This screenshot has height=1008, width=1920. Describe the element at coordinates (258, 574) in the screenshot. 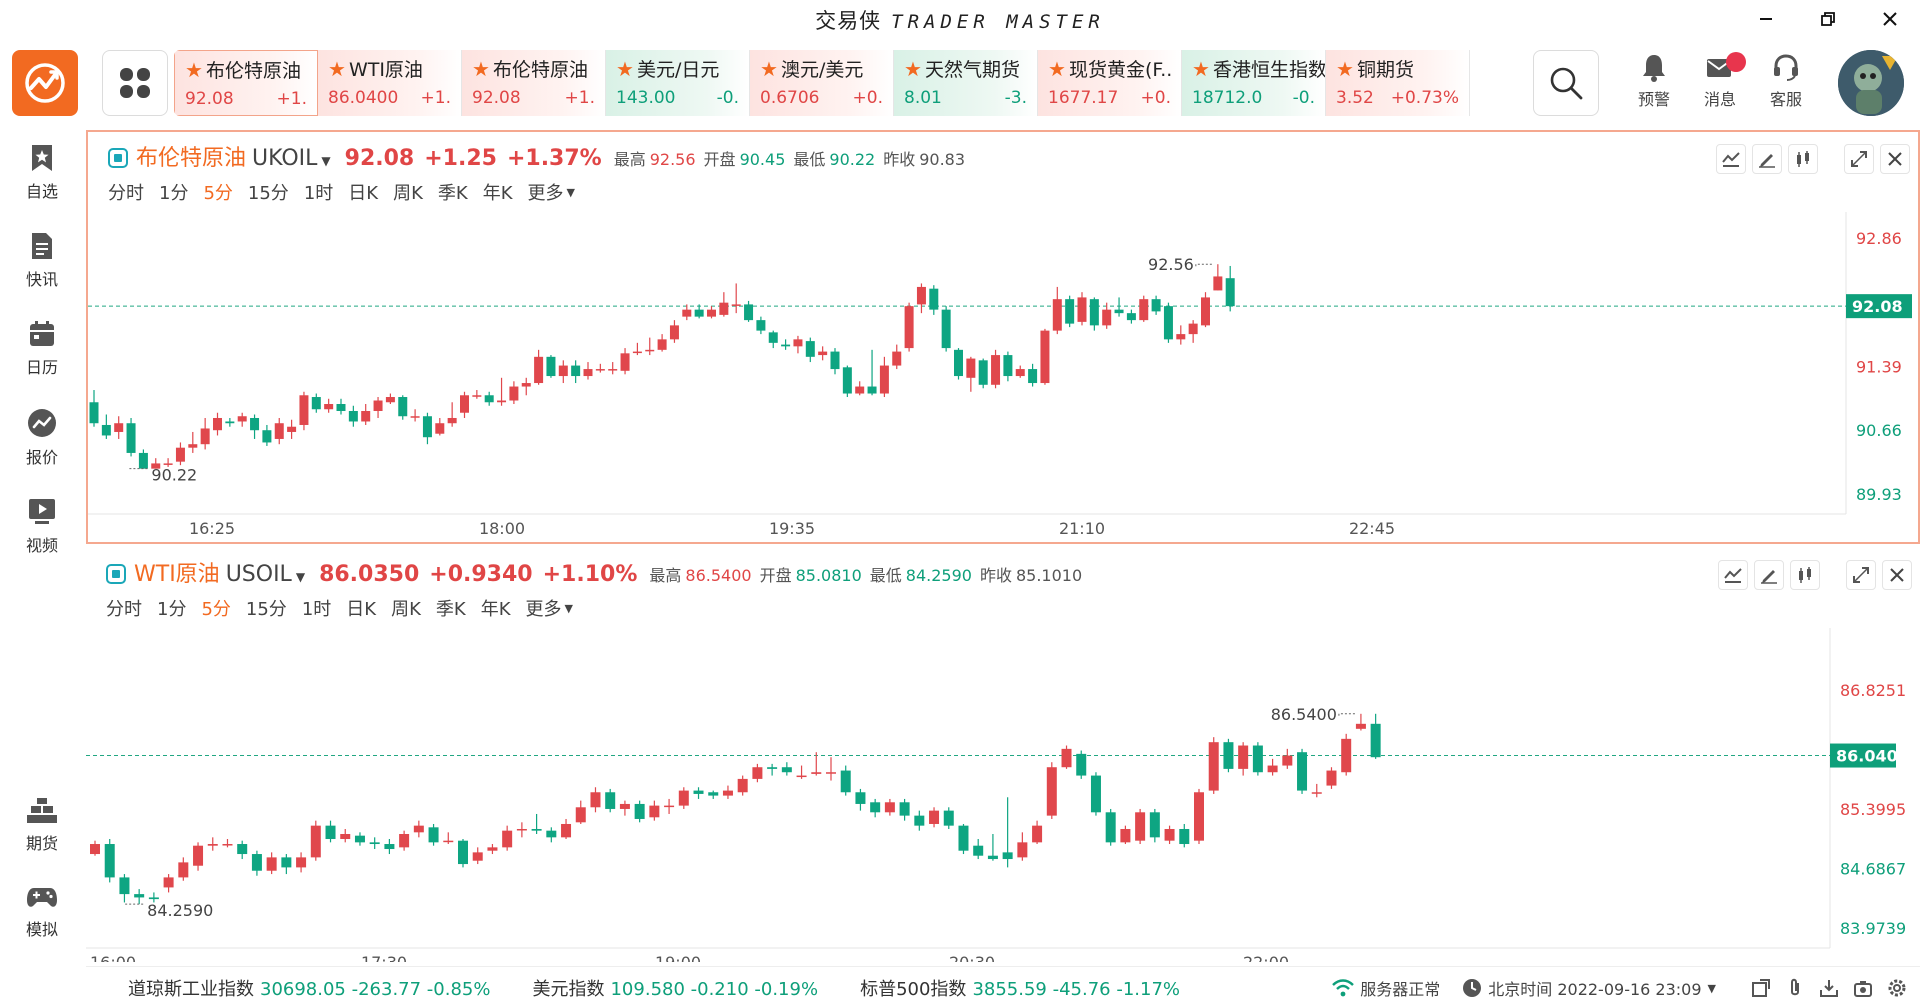

I see `instrument-code: USOIL` at that location.